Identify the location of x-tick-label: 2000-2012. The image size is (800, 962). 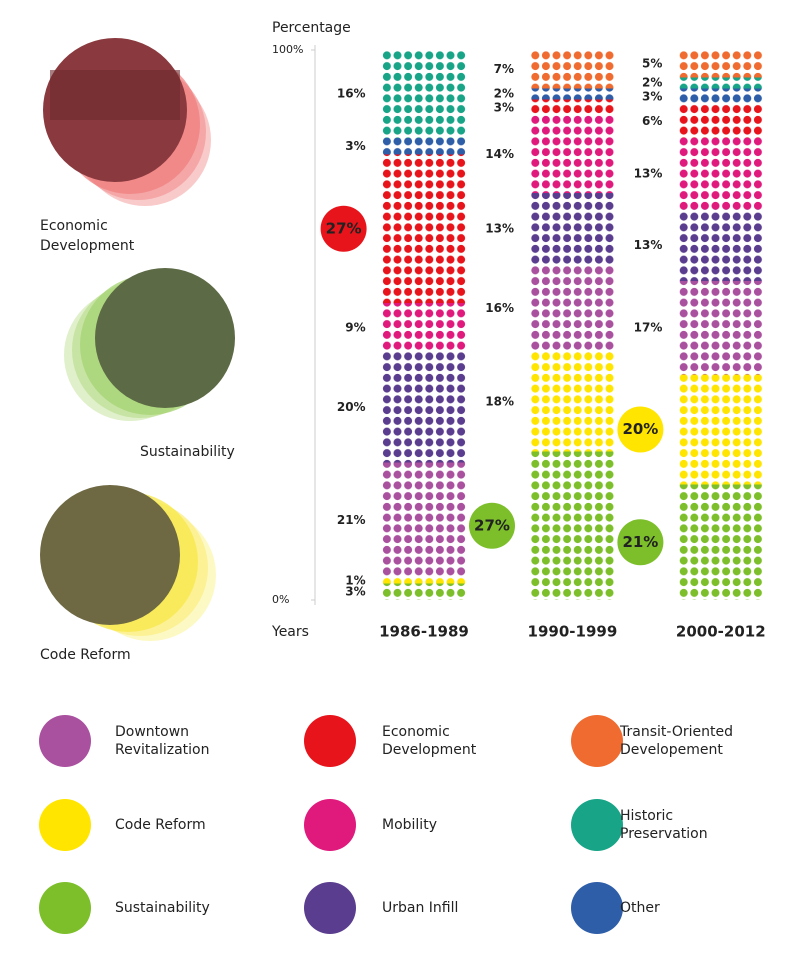
(721, 632).